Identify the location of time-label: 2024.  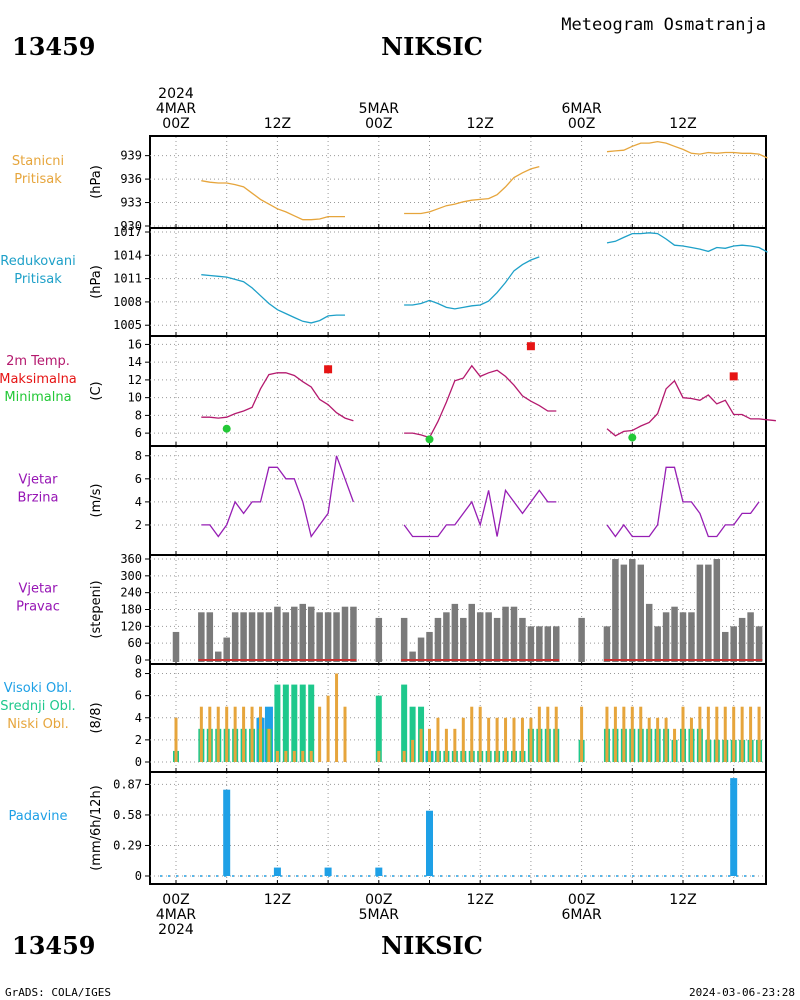
(176, 94).